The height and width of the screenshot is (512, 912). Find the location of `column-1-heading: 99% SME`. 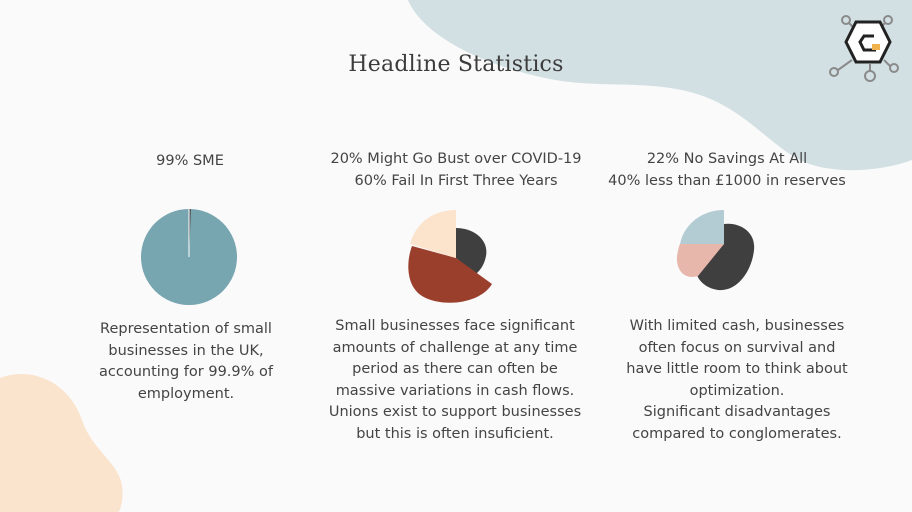

column-1-heading: 99% SME is located at coordinates (190, 161).